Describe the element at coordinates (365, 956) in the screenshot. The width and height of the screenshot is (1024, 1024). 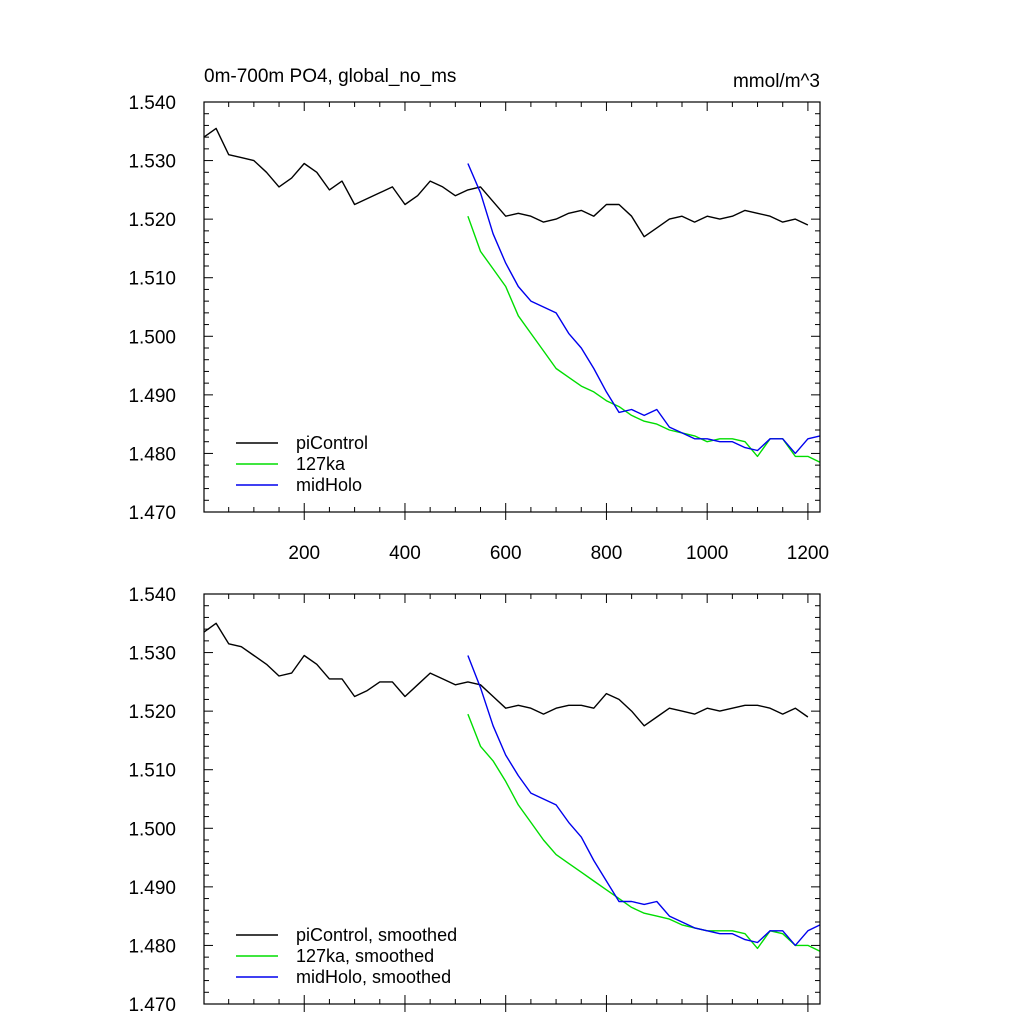
I see `bottom-legend-label-2: 127ka, smoothed` at that location.